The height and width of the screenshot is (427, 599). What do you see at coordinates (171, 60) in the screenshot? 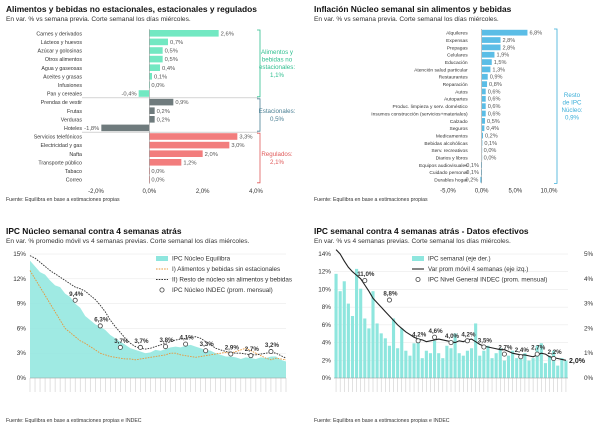
I see `data-label: 0,5%` at bounding box center [171, 60].